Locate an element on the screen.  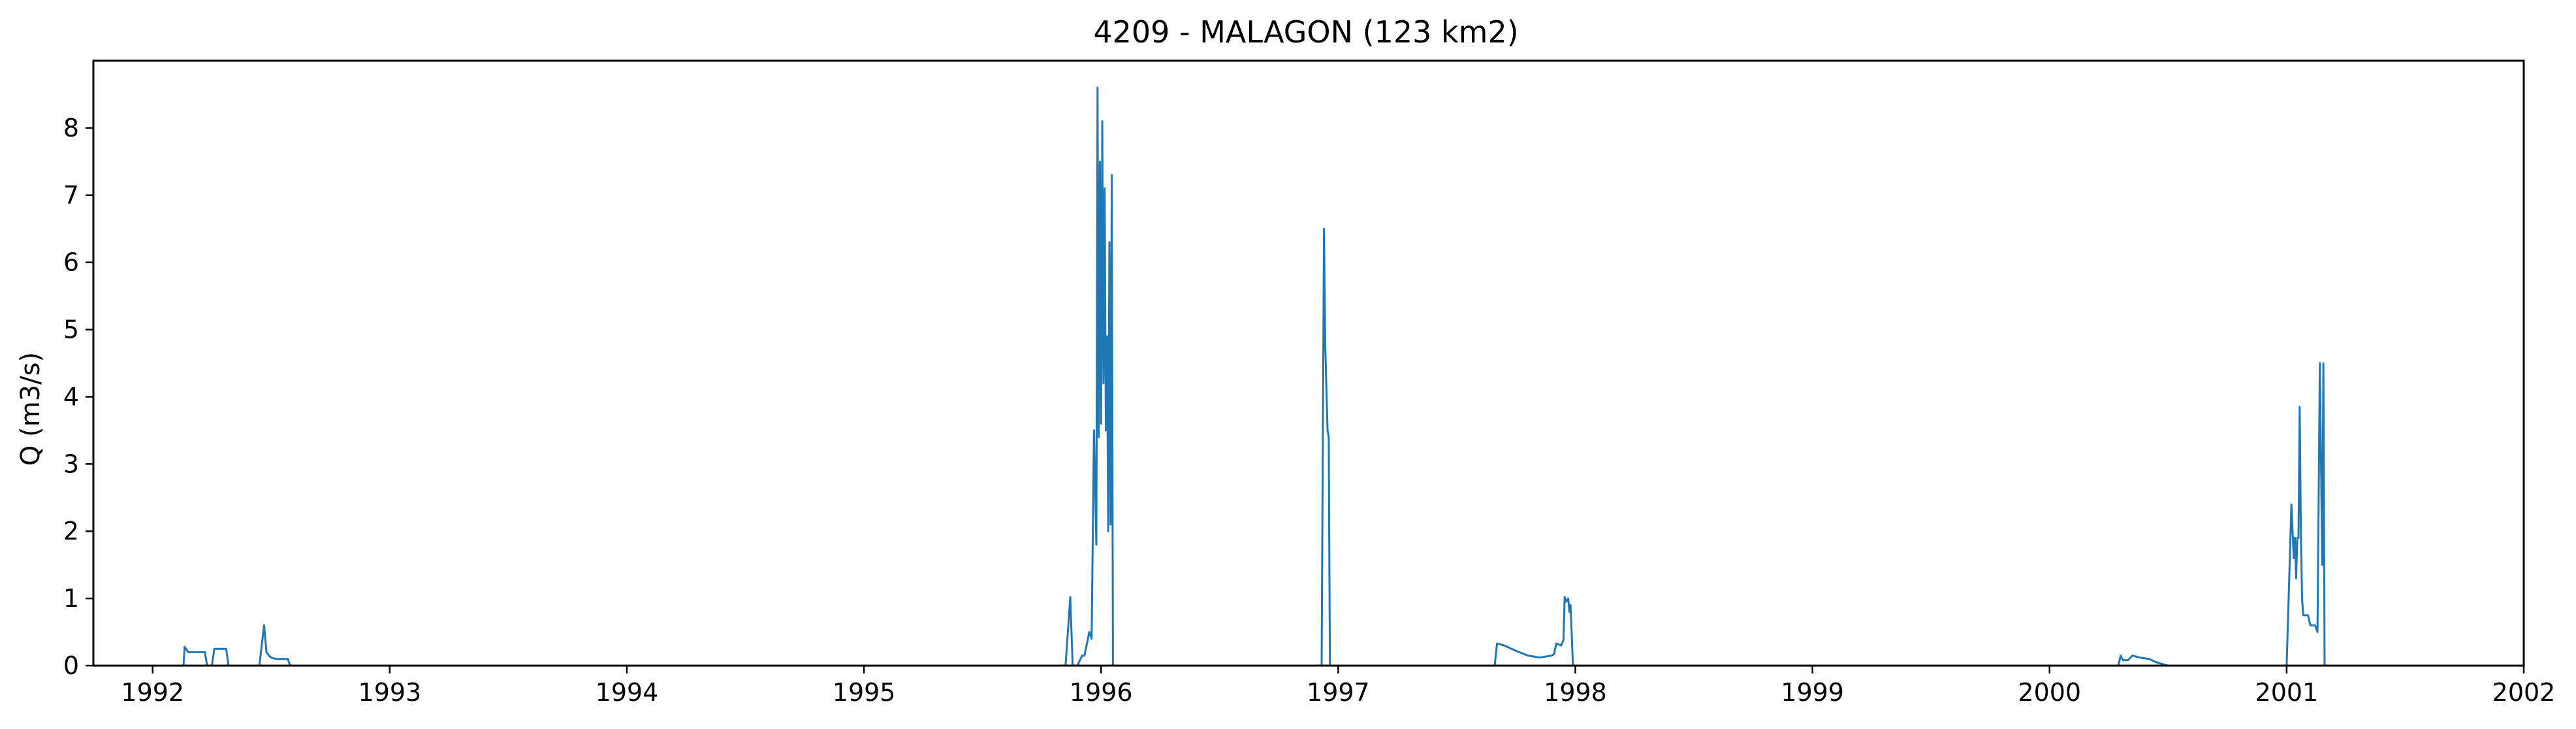
x-tick-label-8: 2000 is located at coordinates (2049, 692).